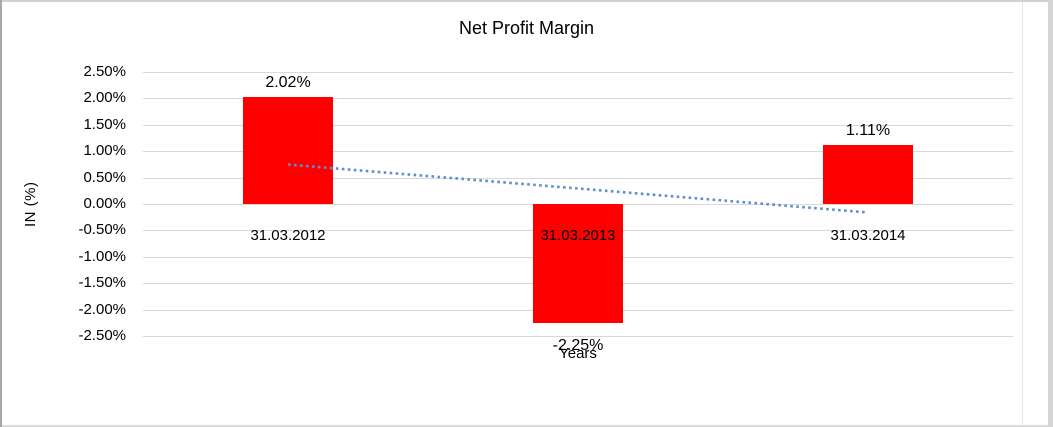 This screenshot has height=427, width=1053. I want to click on bar-31.03.2014, so click(868, 174).